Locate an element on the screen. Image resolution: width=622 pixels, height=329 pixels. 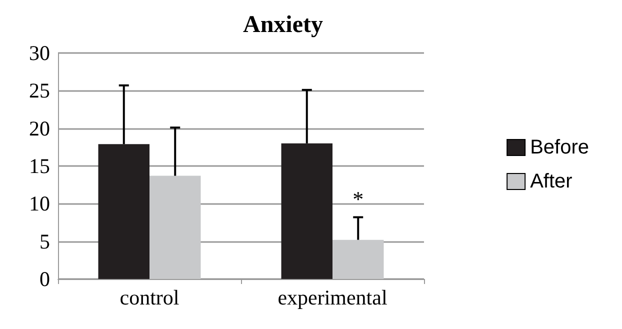
y-tick-label: 0 is located at coordinates (45, 279).